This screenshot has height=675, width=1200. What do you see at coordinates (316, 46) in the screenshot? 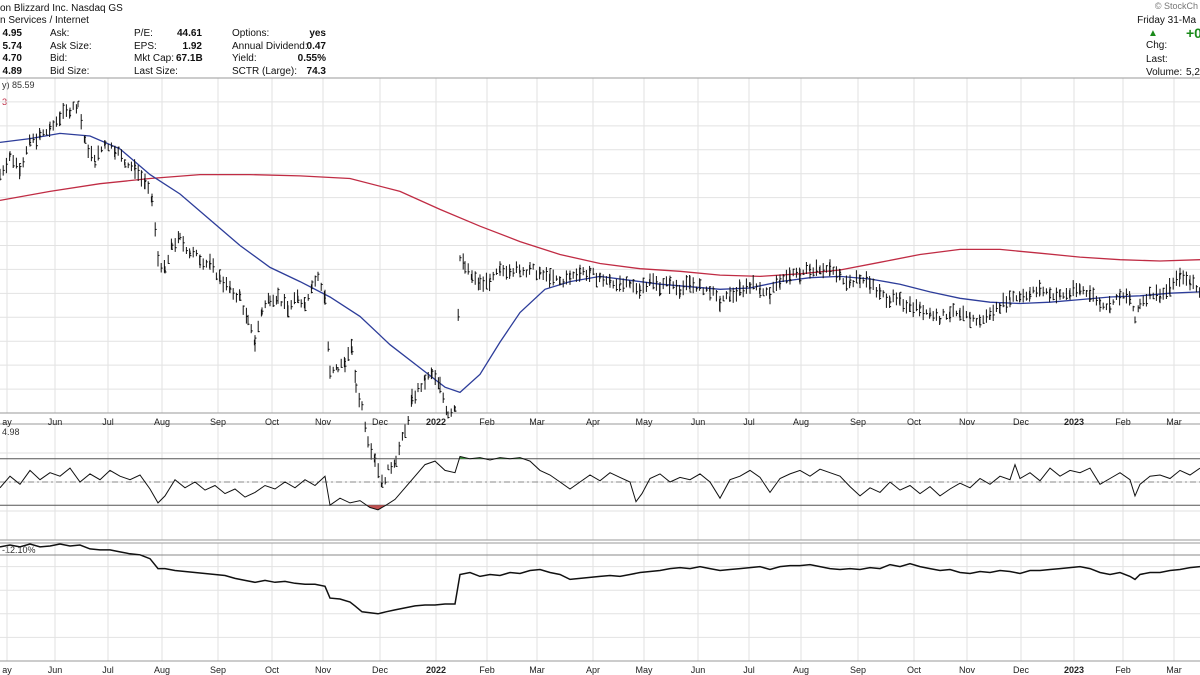
I see `quote-val3-1: 0.47` at bounding box center [316, 46].